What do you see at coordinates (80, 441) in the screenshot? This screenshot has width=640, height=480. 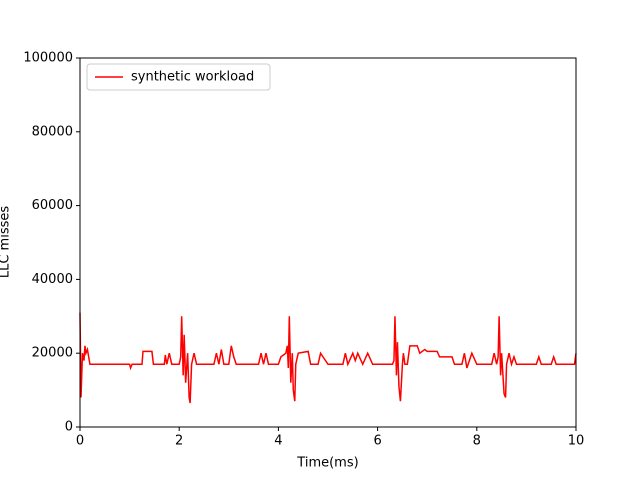 I see `x-tick-label: 0` at bounding box center [80, 441].